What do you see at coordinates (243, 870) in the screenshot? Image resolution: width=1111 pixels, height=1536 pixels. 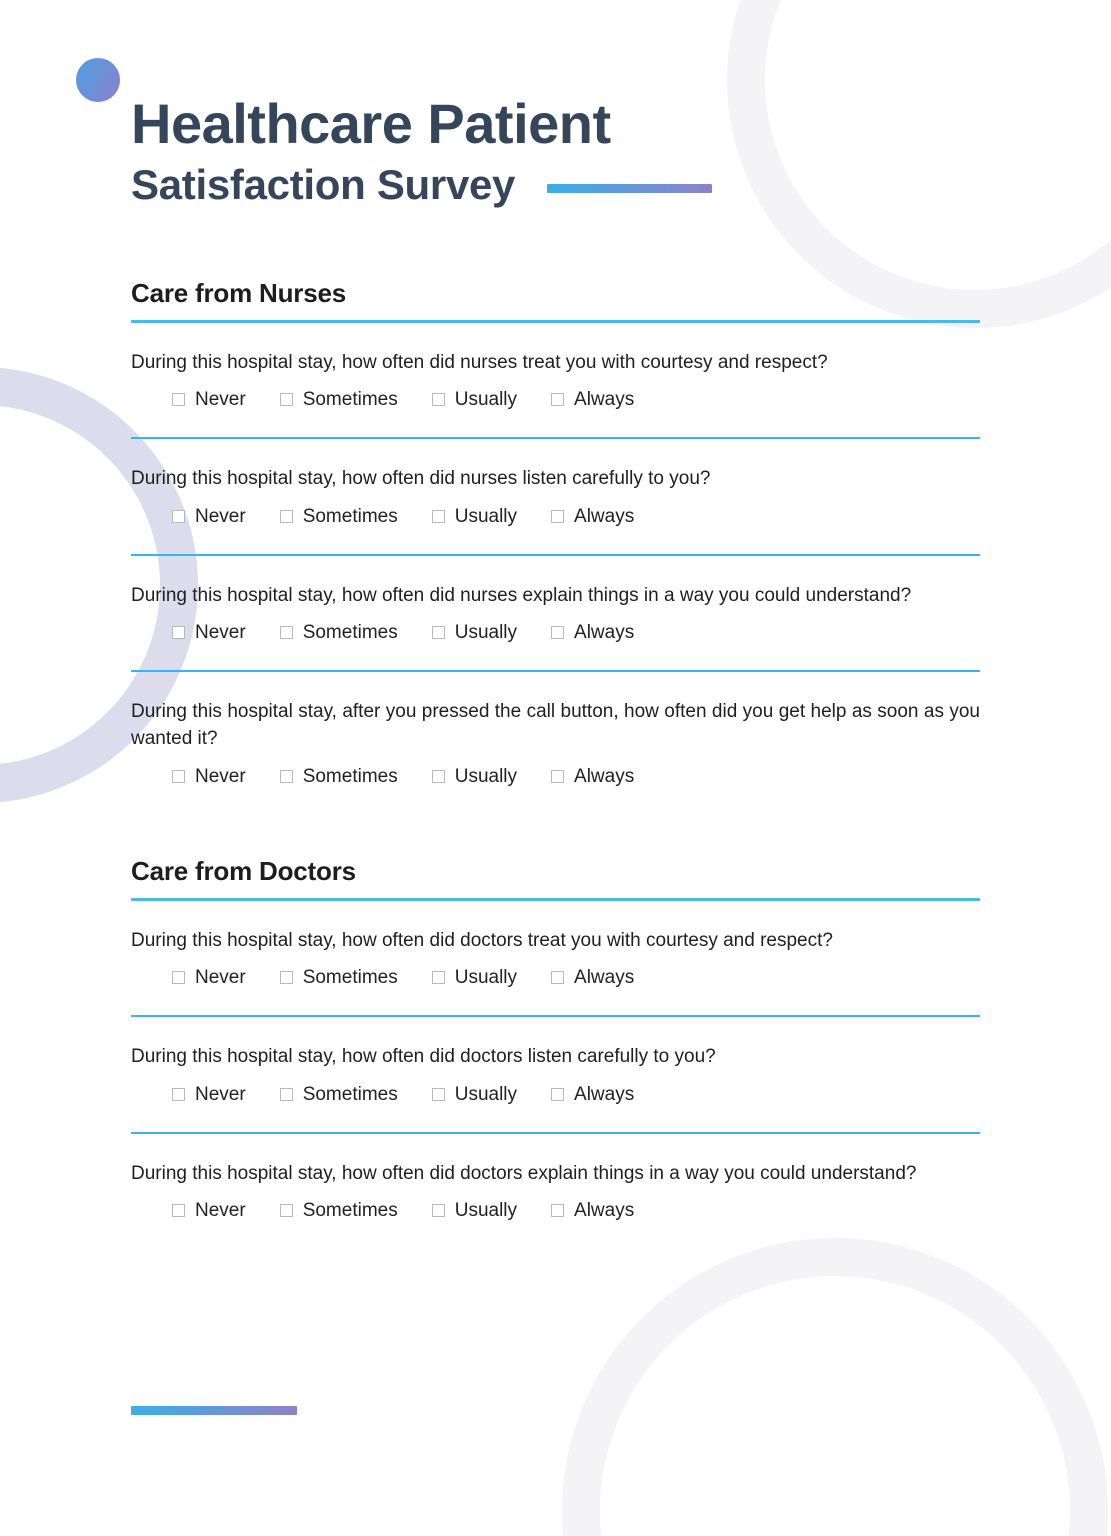 I see `section-heading: Care from Doctors` at bounding box center [243, 870].